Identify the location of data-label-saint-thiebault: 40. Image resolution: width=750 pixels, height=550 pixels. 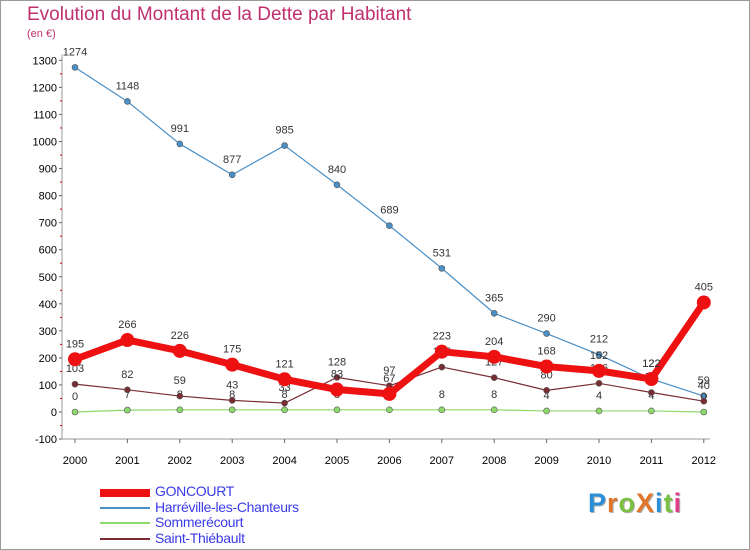
(704, 386).